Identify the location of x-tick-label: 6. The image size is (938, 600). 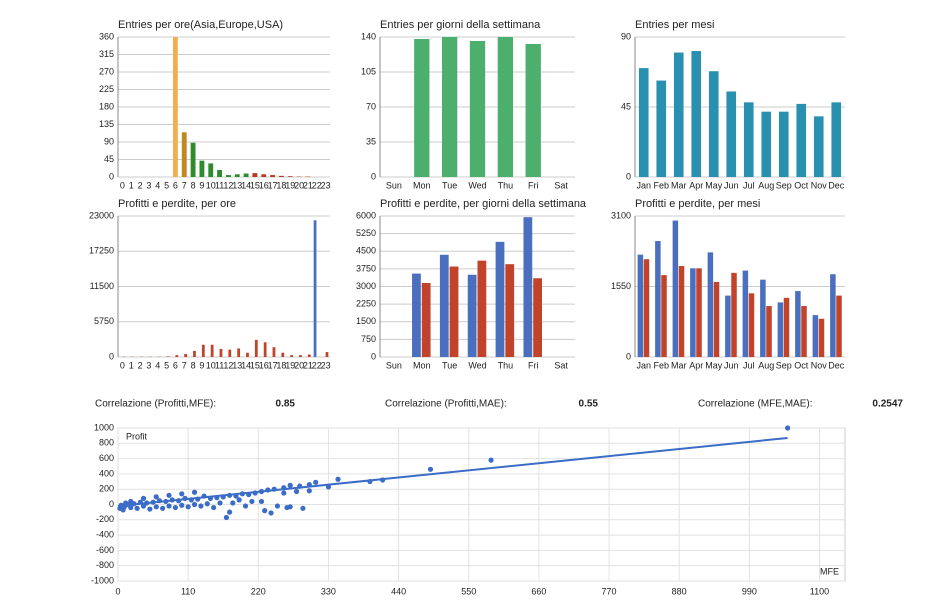
(175, 365).